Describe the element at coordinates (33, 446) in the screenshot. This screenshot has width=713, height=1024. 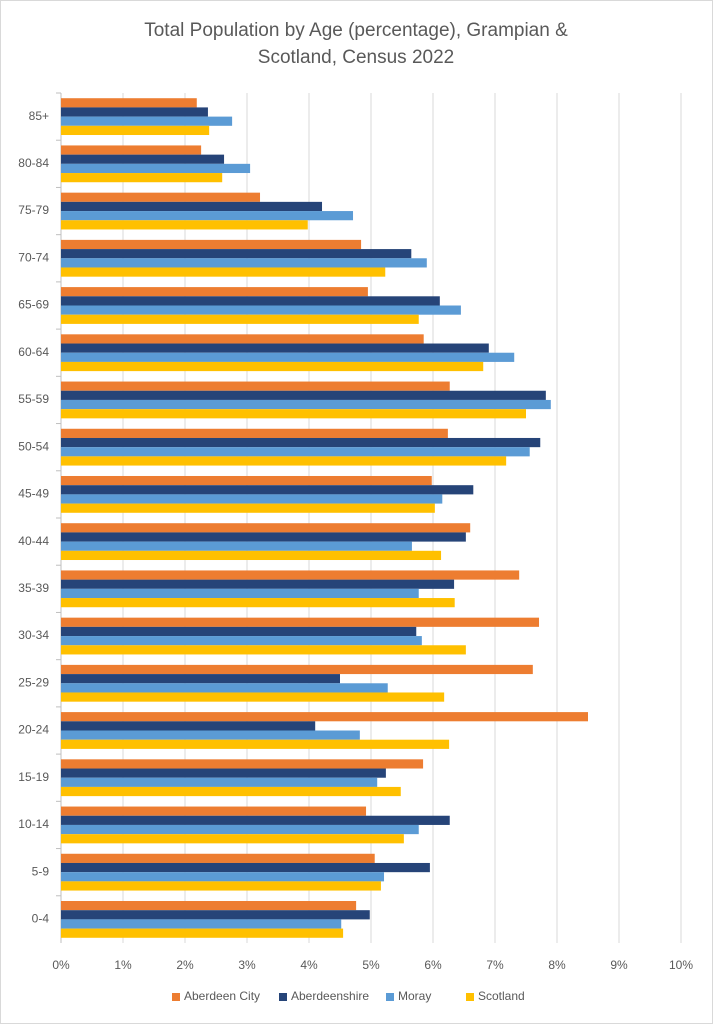
I see `y-tick-label: 50-54` at that location.